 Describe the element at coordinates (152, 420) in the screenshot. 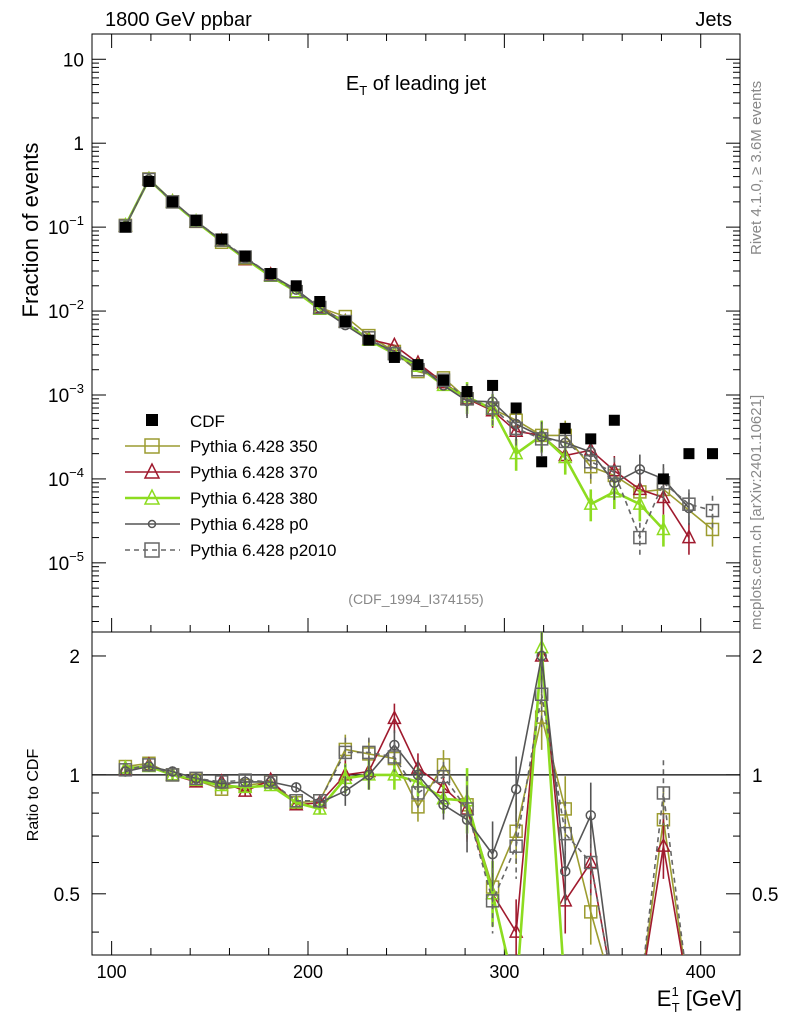

I see `legend-cdf-marker` at that location.